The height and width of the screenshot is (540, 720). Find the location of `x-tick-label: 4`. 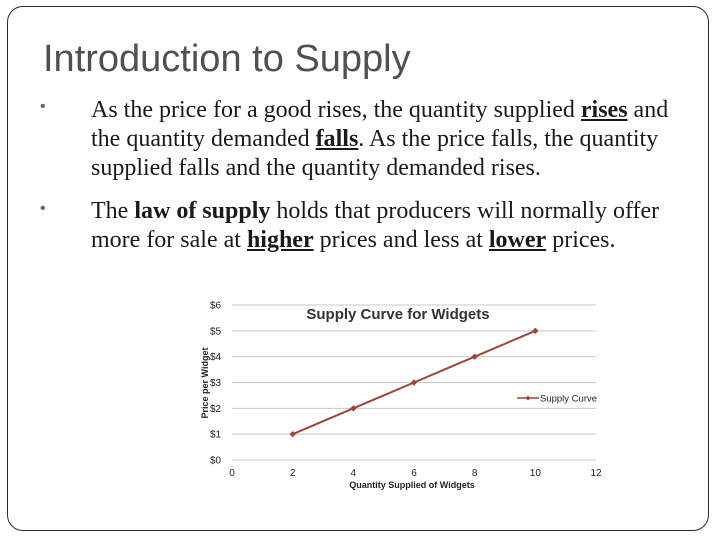

x-tick-label: 4 is located at coordinates (354, 473).